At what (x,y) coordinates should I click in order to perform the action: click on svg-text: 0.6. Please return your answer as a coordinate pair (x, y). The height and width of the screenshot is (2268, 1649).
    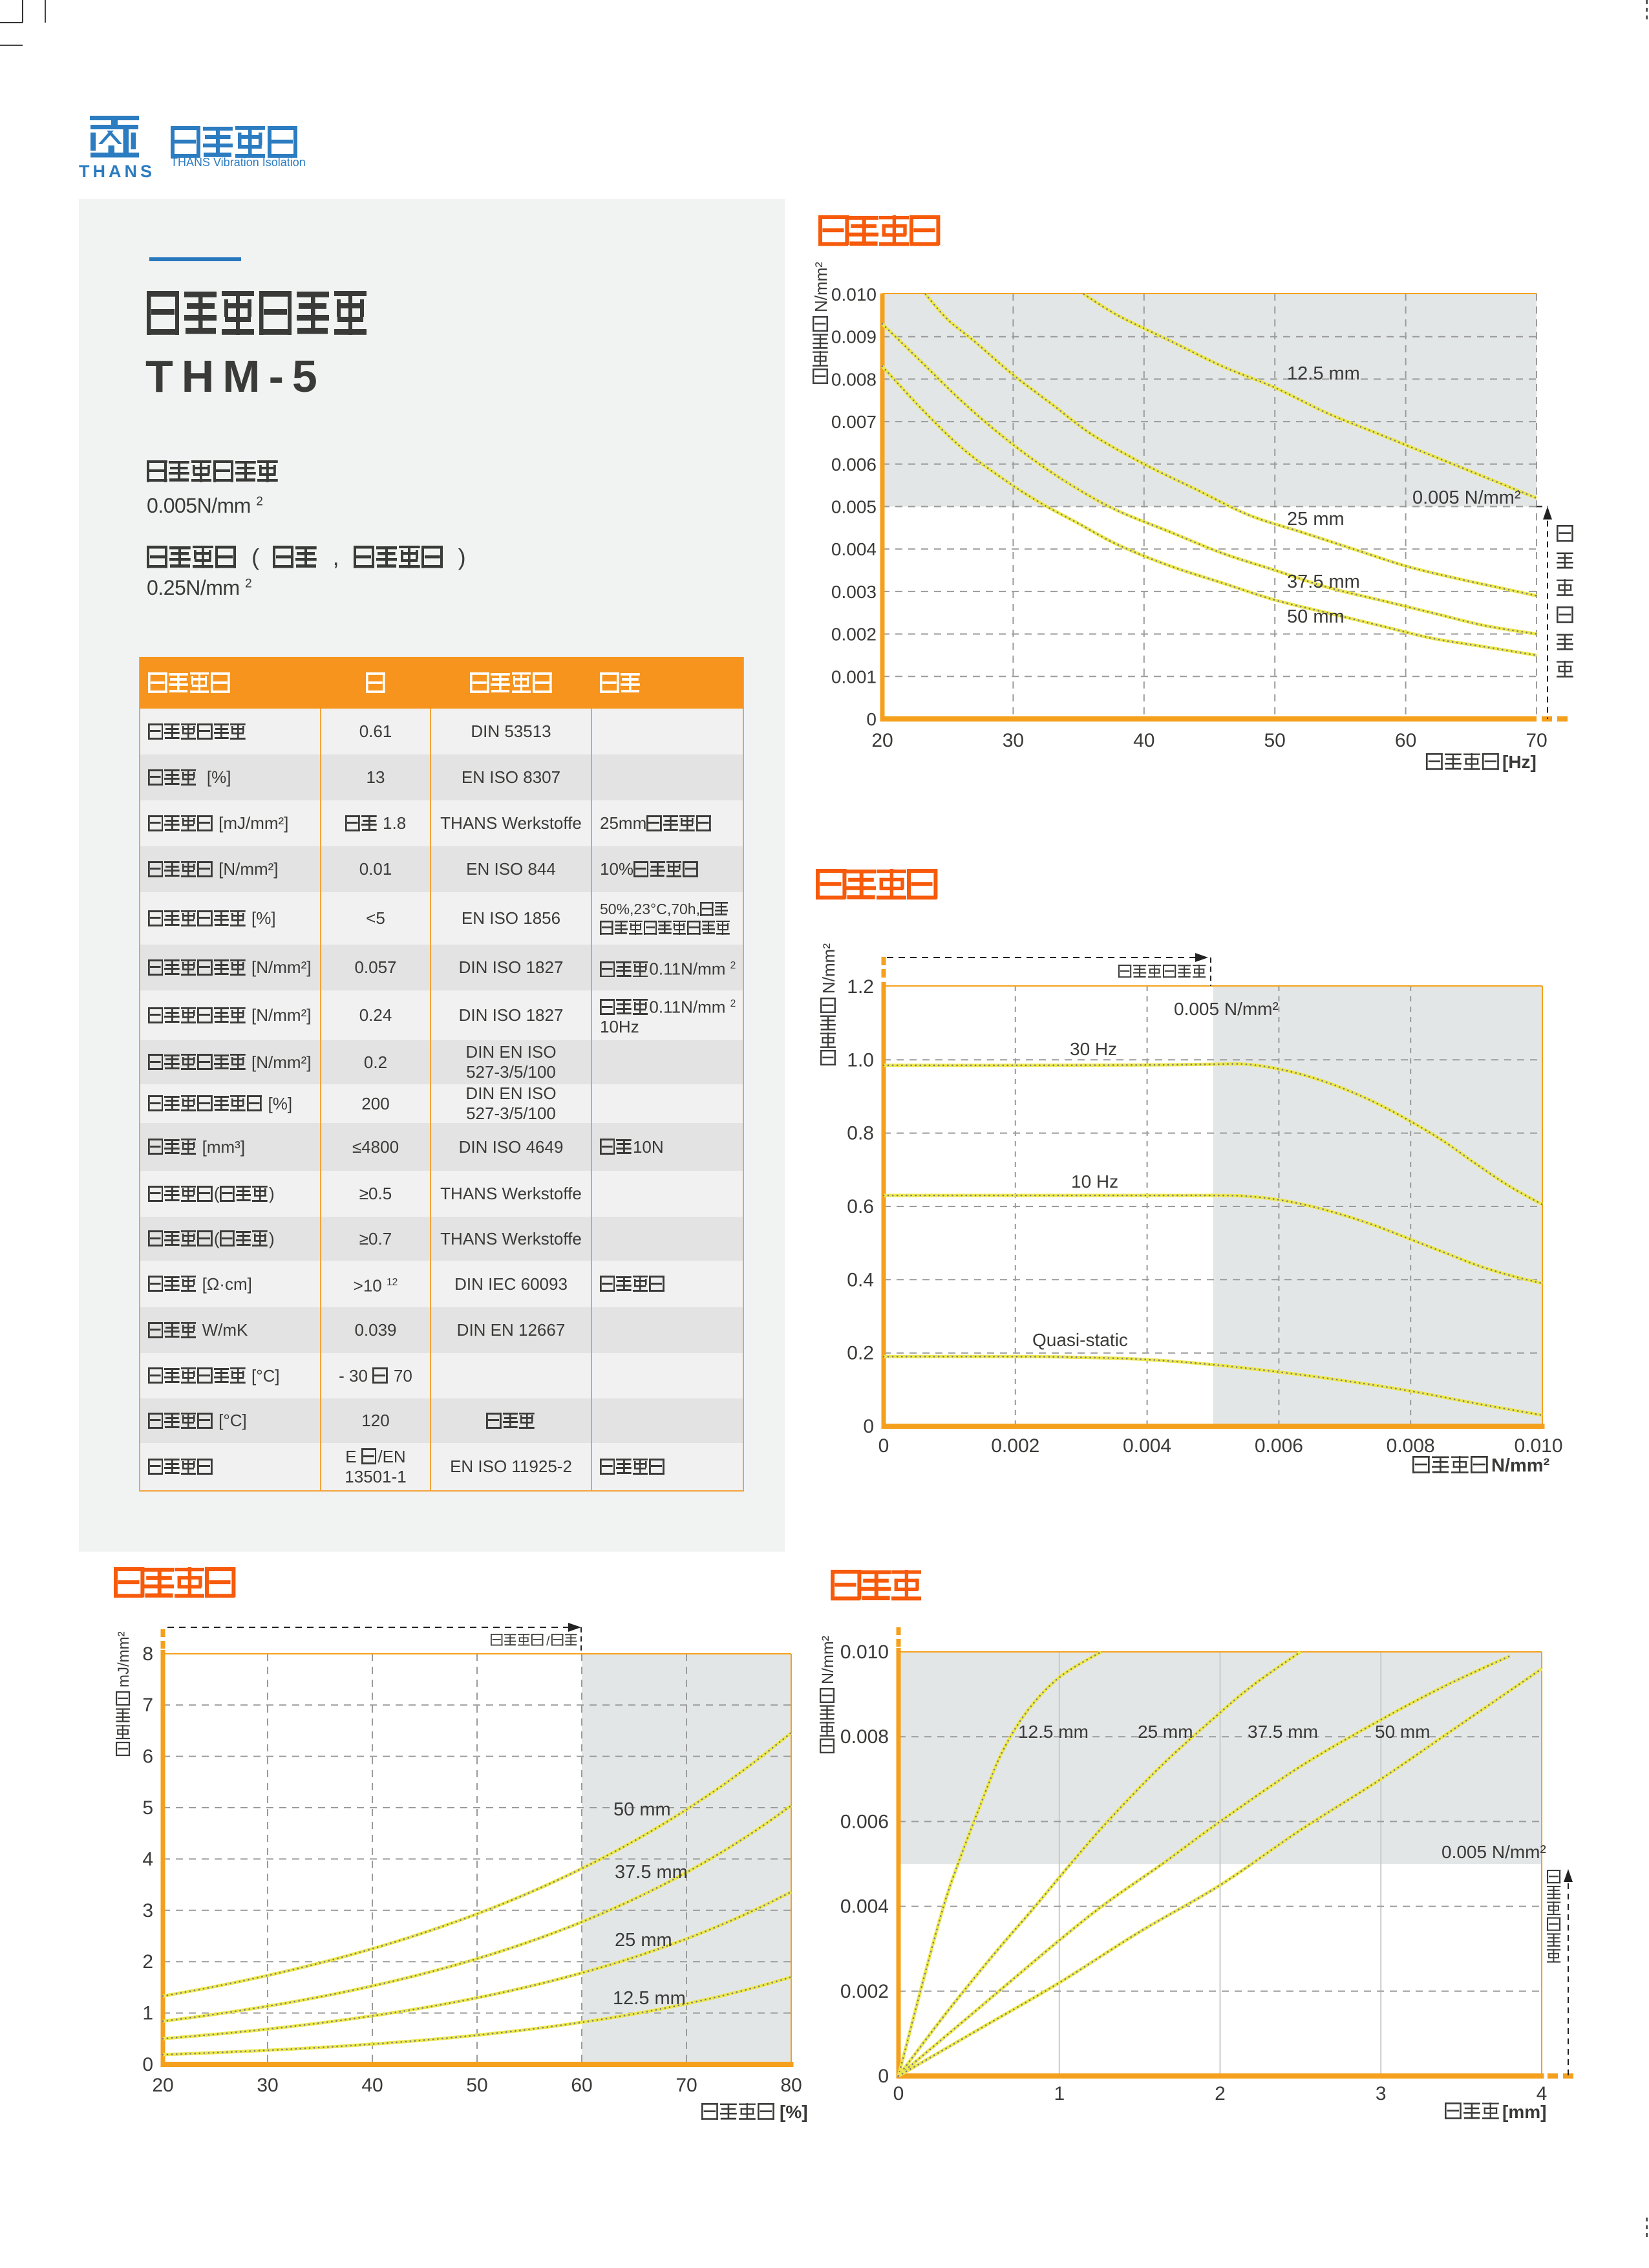
    Looking at the image, I should click on (860, 1206).